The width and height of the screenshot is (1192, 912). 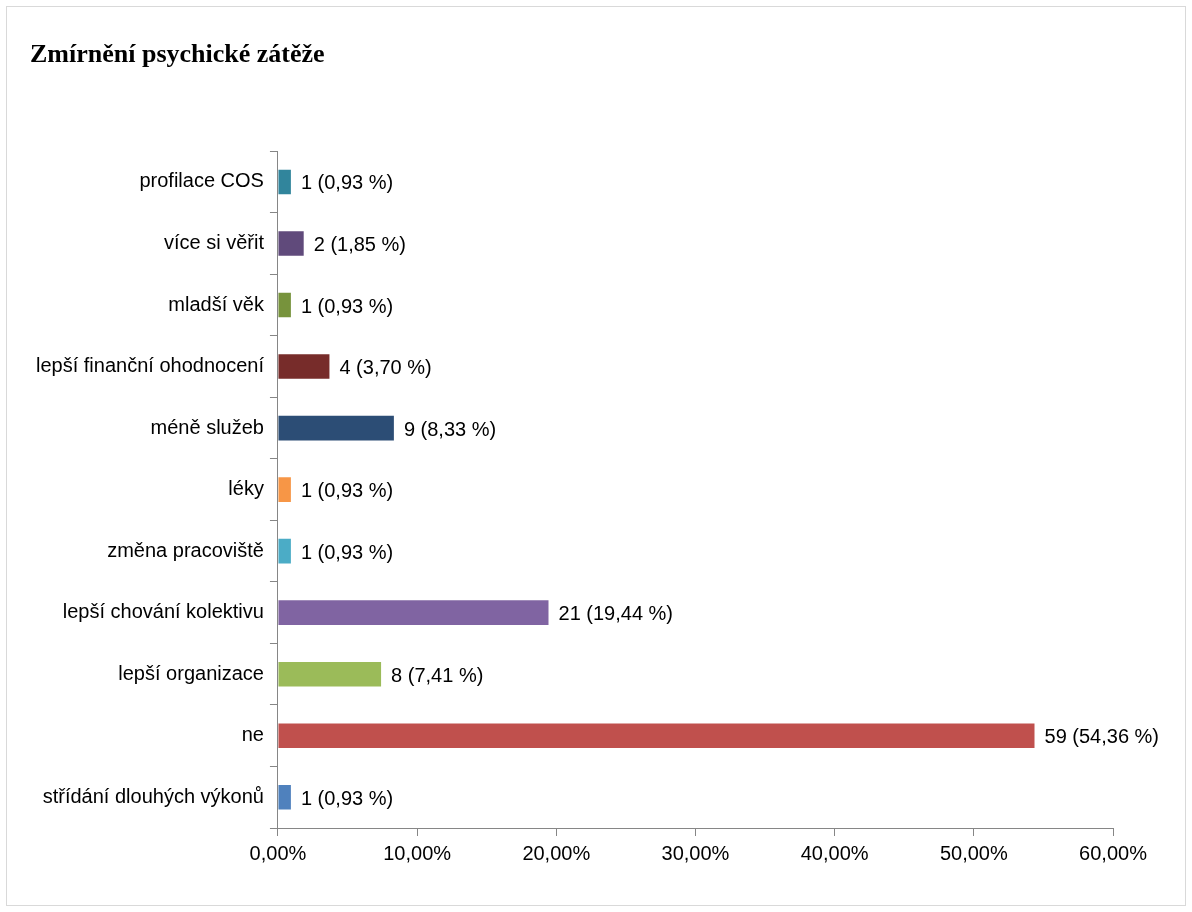 What do you see at coordinates (214, 242) in the screenshot?
I see `y-tick-label: více si věřit` at bounding box center [214, 242].